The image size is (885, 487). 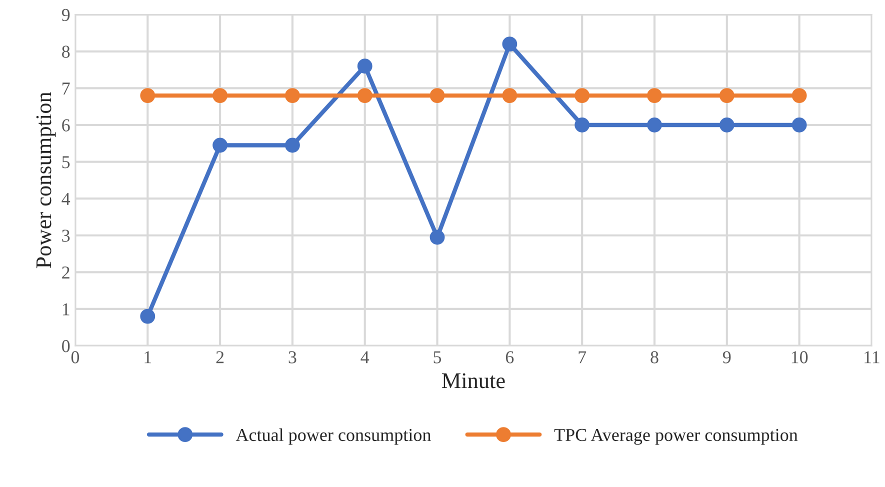 What do you see at coordinates (438, 357) in the screenshot?
I see `x-tick-label: 5` at bounding box center [438, 357].